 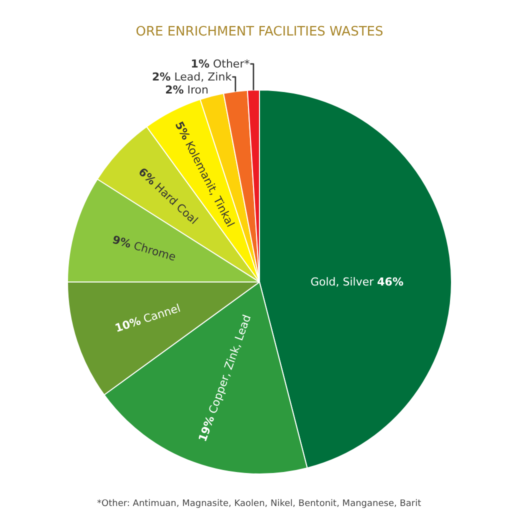 I want to click on data-label: 46%, so click(x=390, y=282).